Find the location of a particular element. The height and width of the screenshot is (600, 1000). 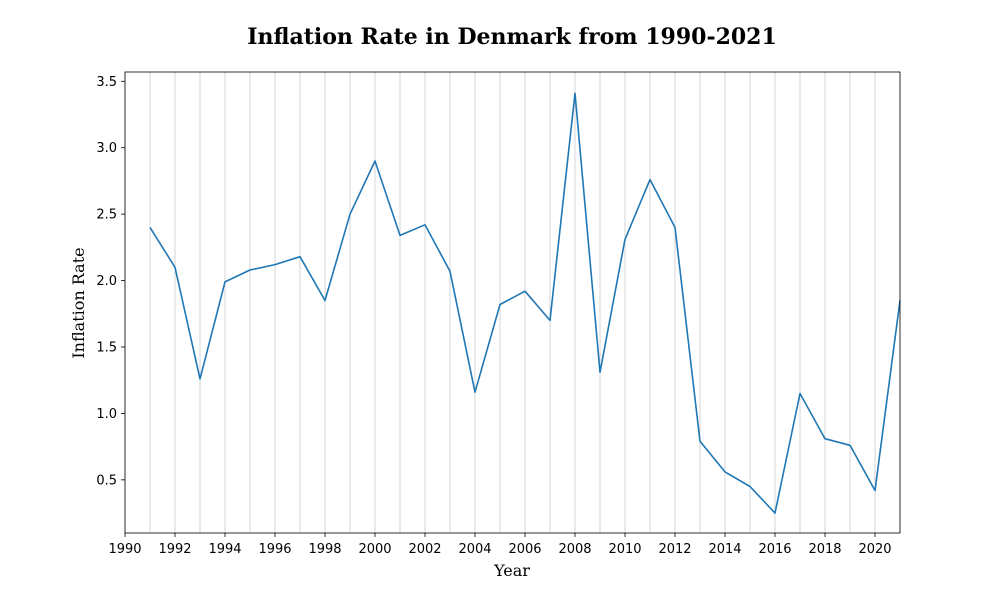

x-tick-label: 2000 is located at coordinates (374, 549).